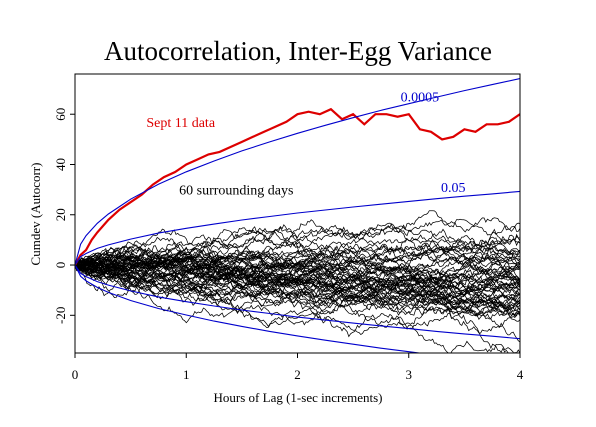 The height and width of the screenshot is (427, 596). Describe the element at coordinates (409, 374) in the screenshot. I see `x-tick-label: 3` at that location.